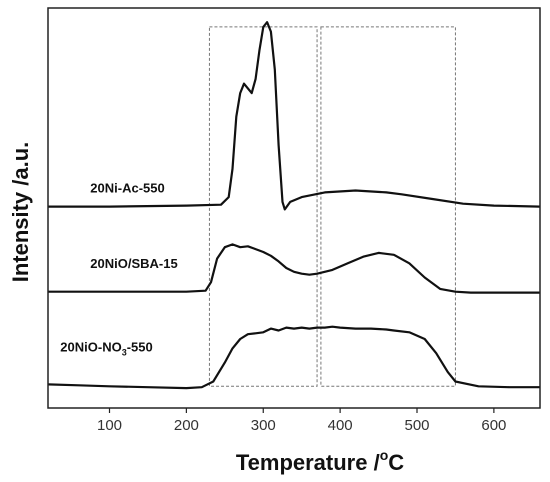 The height and width of the screenshot is (482, 550). Describe the element at coordinates (301, 421) in the screenshot. I see `x-ticks: 100 200 300 400 500 600` at that location.